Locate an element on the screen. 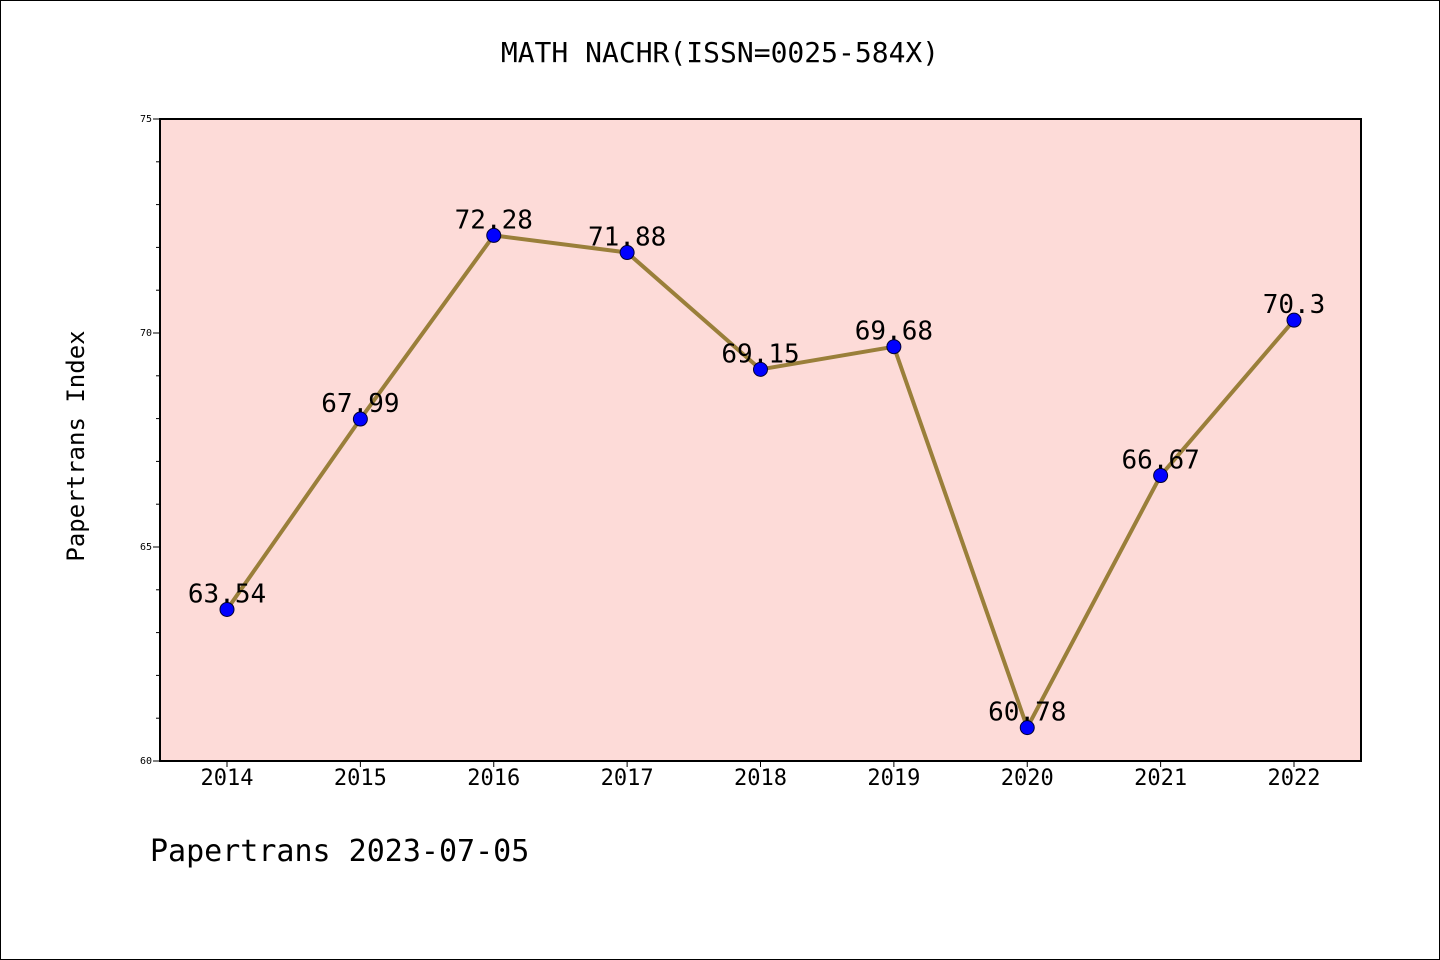 The image size is (1440, 960). y-tick-label: 70 is located at coordinates (146, 333).